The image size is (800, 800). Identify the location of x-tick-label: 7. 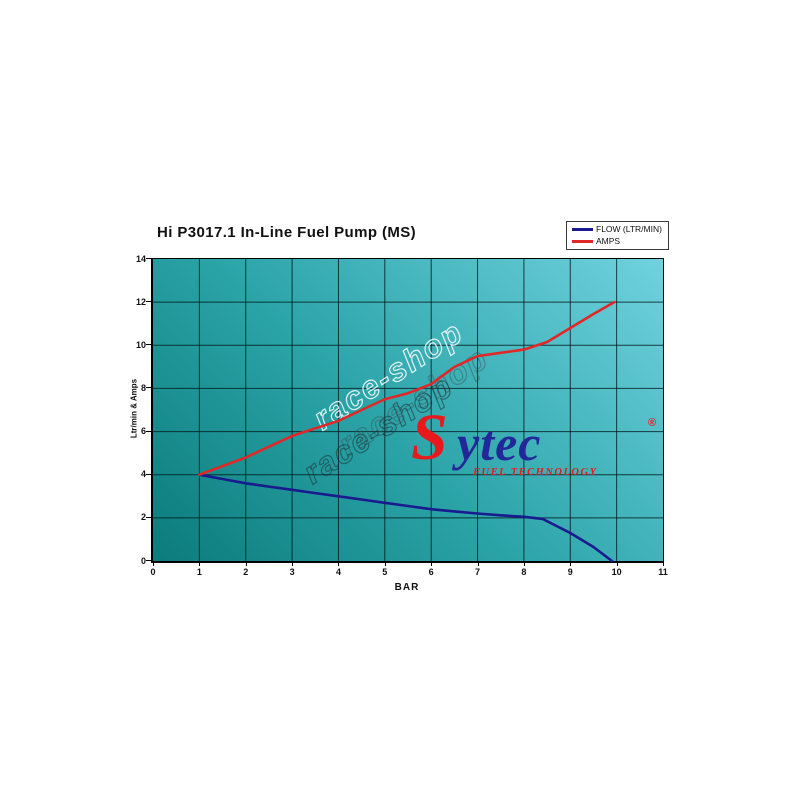
(478, 572).